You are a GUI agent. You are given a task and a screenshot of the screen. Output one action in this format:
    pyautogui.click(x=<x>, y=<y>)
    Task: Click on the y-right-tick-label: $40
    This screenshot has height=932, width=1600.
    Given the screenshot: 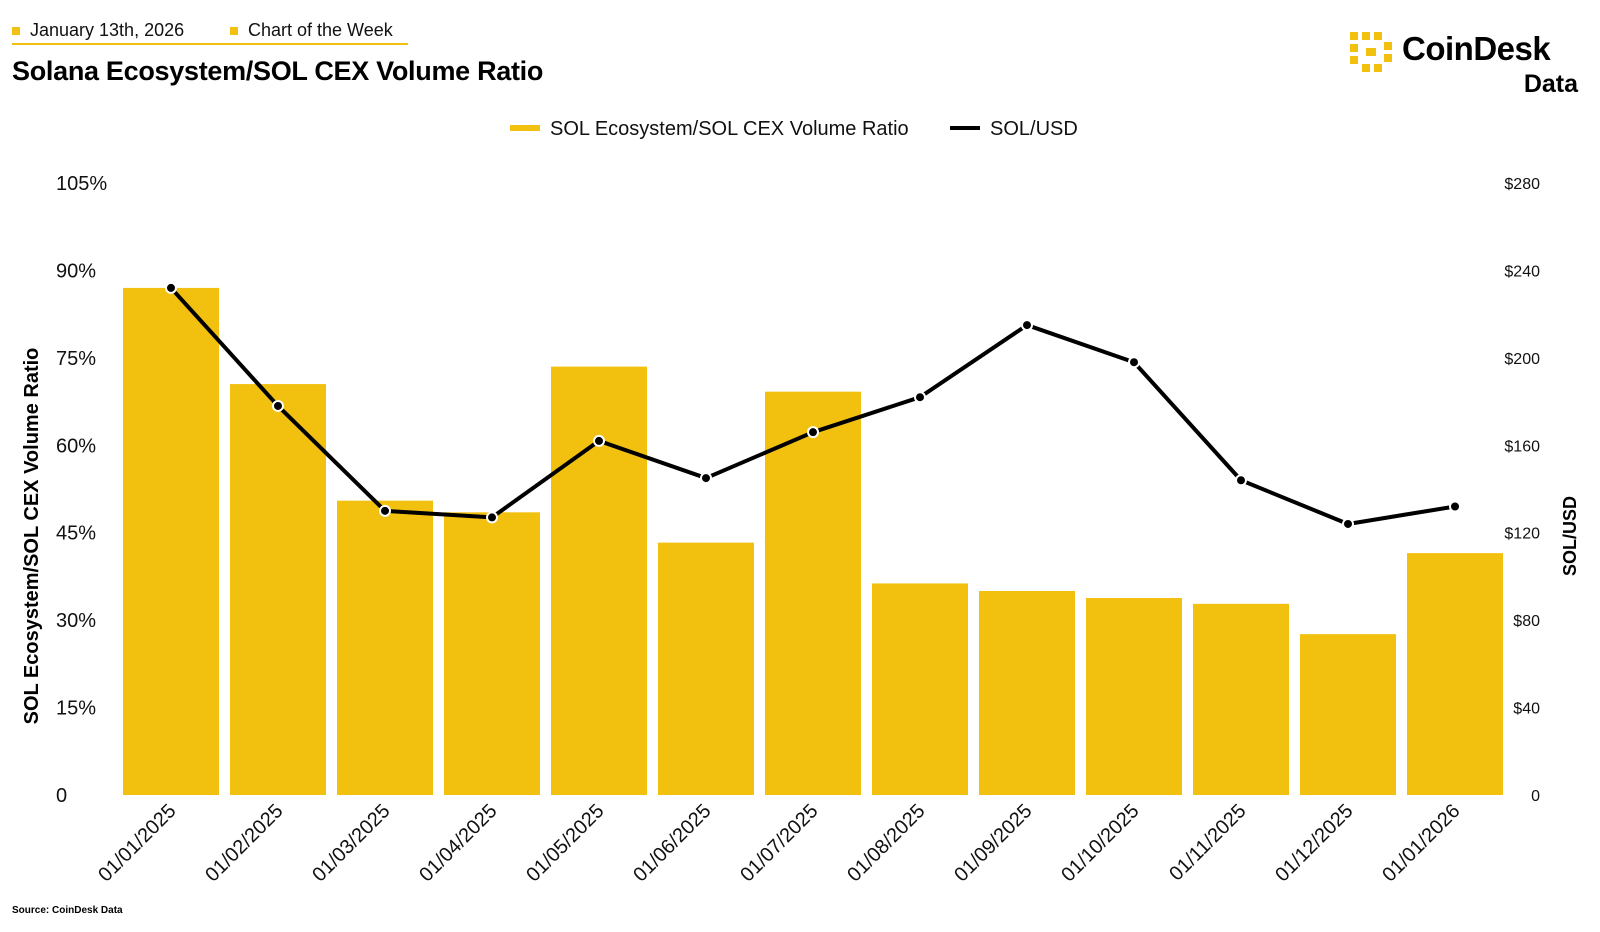 What is the action you would take?
    pyautogui.click(x=1526, y=709)
    